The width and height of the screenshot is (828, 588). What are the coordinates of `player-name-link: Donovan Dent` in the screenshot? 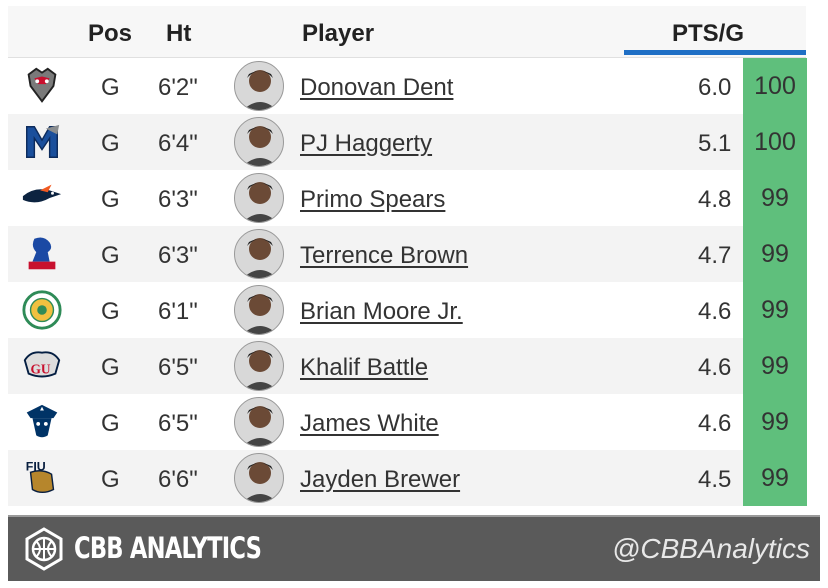 It's located at (377, 87).